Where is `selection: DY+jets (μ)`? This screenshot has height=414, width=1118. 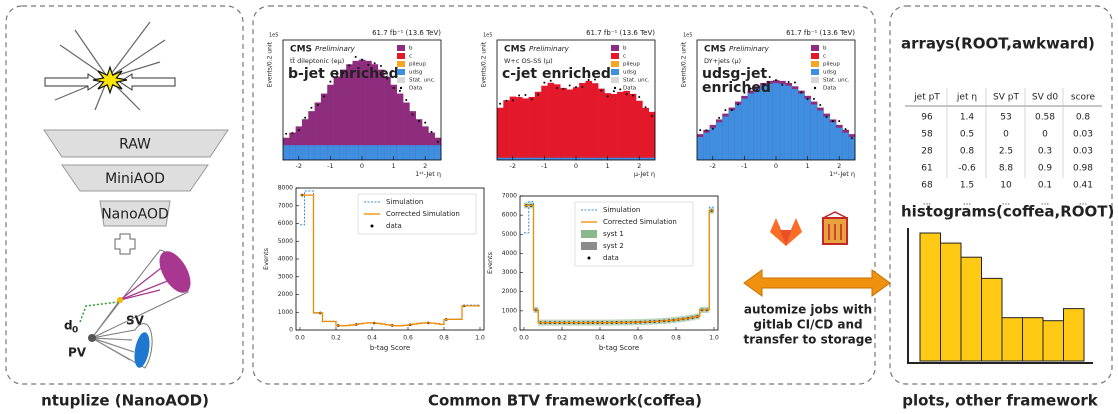 selection: DY+jets (μ) is located at coordinates (722, 61).